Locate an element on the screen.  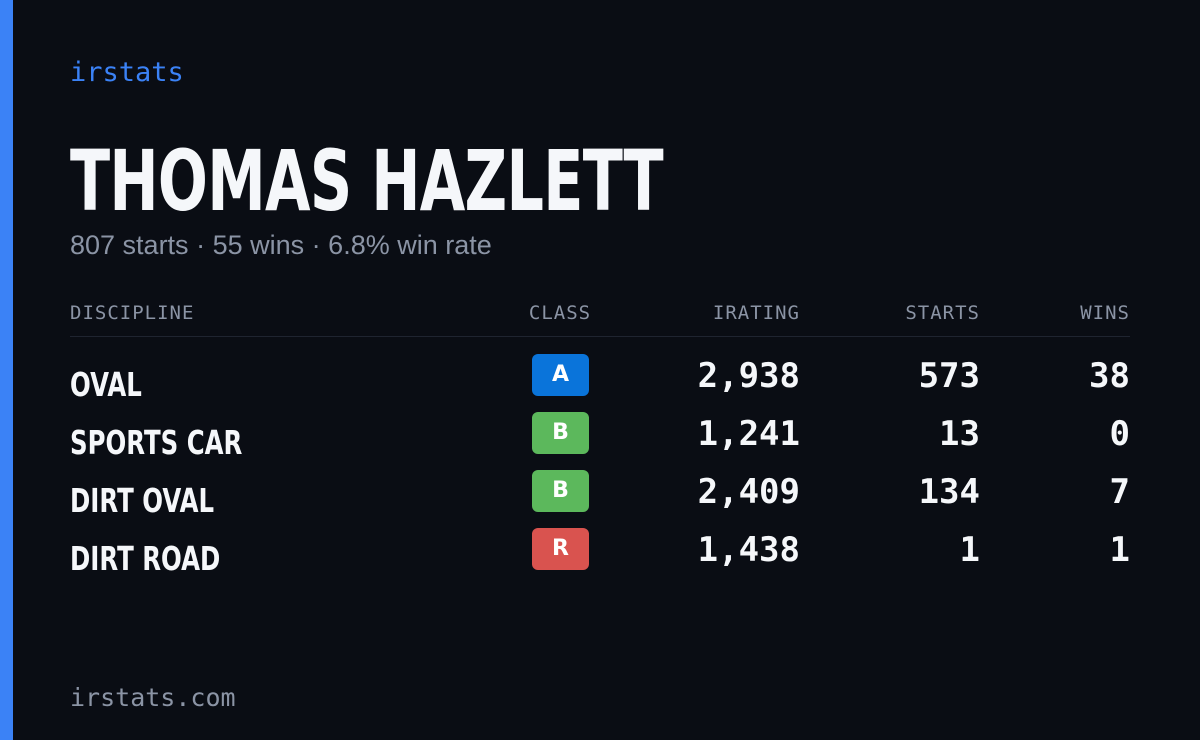
row-starts: 1 is located at coordinates (969, 550).